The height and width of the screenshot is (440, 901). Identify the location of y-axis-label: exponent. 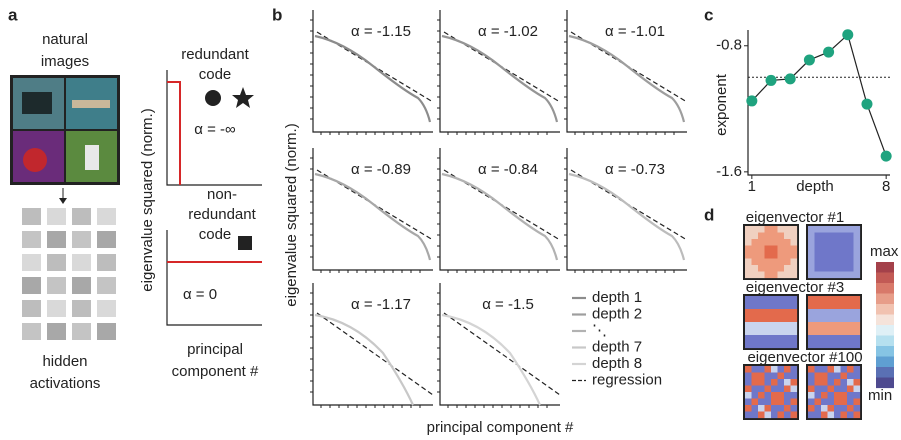
(721, 104).